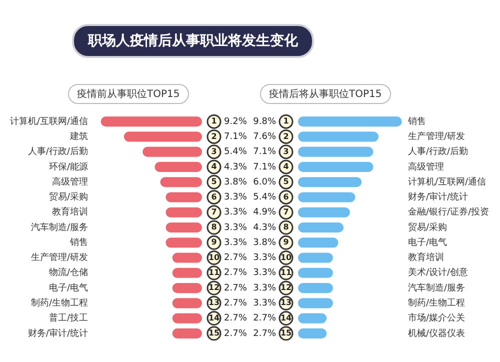 This screenshot has width=500, height=362. I want to click on data-label: 9.2%, so click(236, 121).